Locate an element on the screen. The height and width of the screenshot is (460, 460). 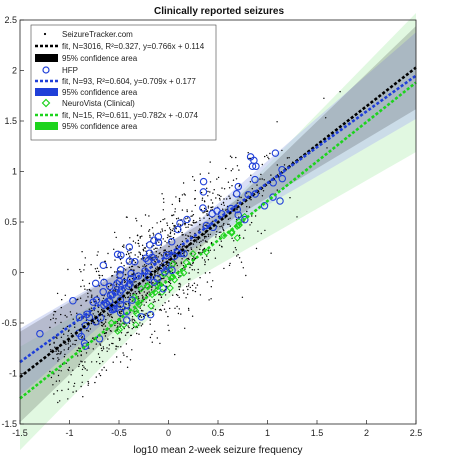
y-tick-label: 2 is located at coordinates (14, 71).